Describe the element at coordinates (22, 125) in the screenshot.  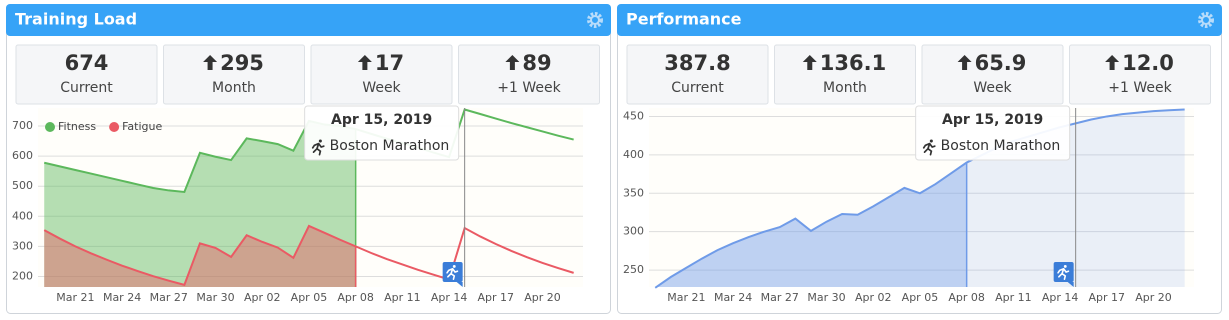
I see `y-tick-label: 700` at that location.